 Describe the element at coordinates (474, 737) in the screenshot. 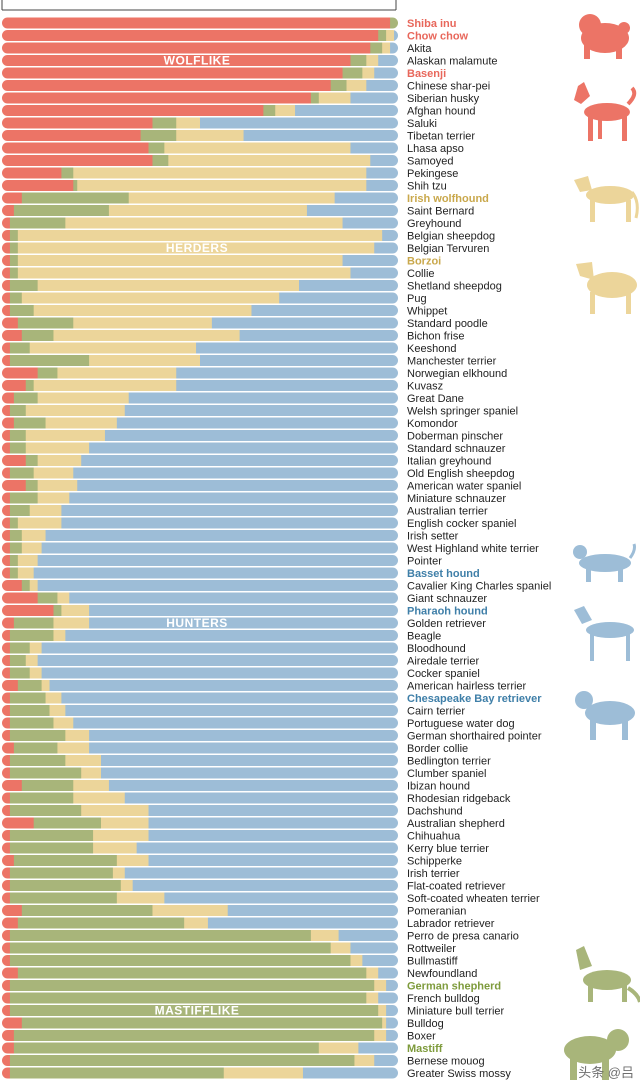

I see `breed-label: German shorthaired pointer` at that location.